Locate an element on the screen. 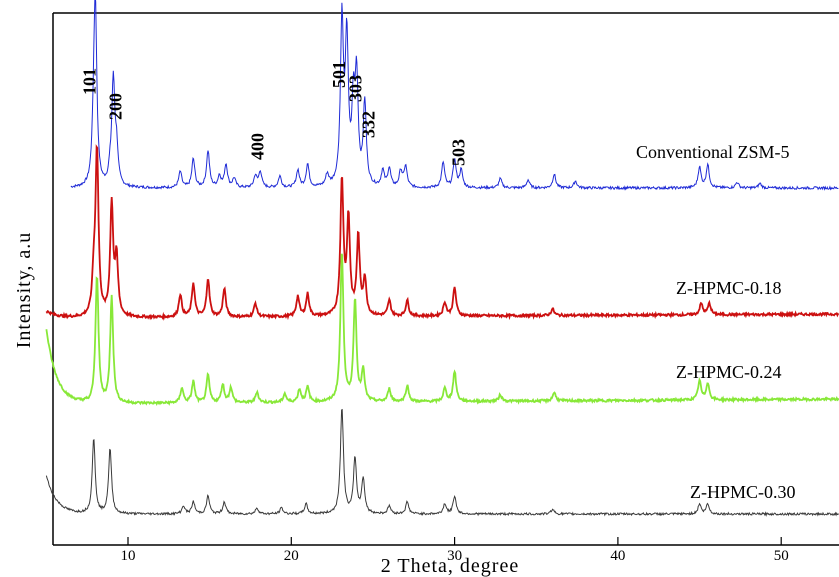 This screenshot has height=577, width=839. x-tick-label: 40 is located at coordinates (617, 556).